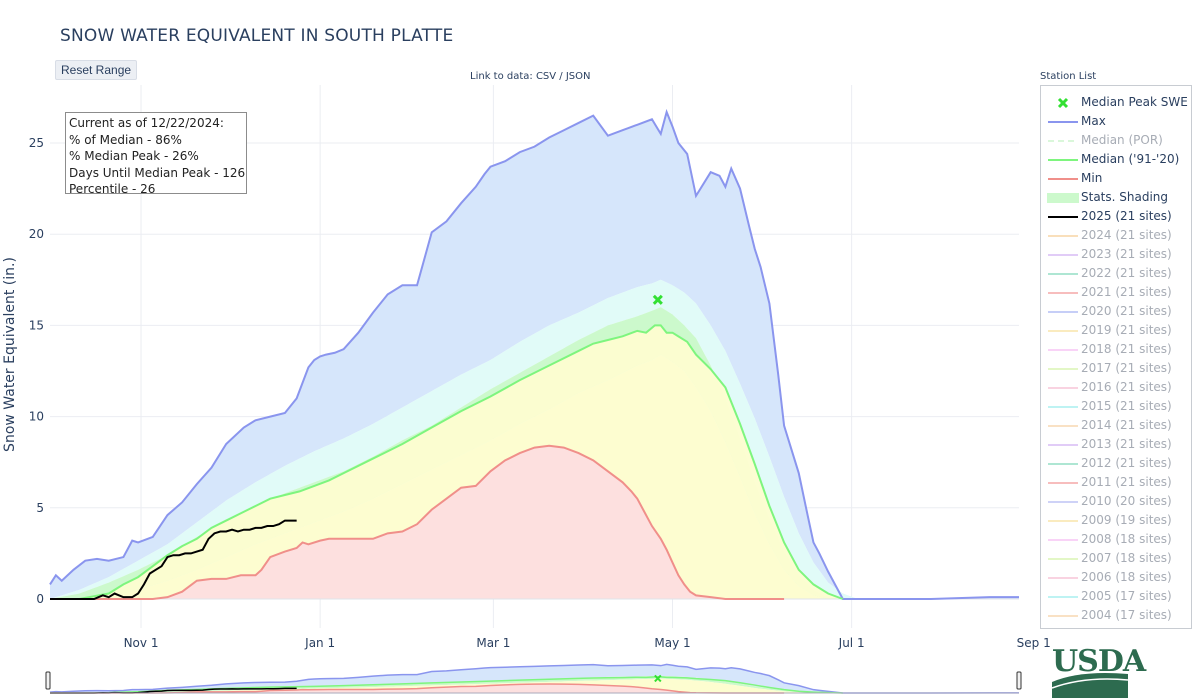 This screenshot has height=700, width=1200. Describe the element at coordinates (1126, 463) in the screenshot. I see `legend-label: 2012 (21 sites)` at that location.